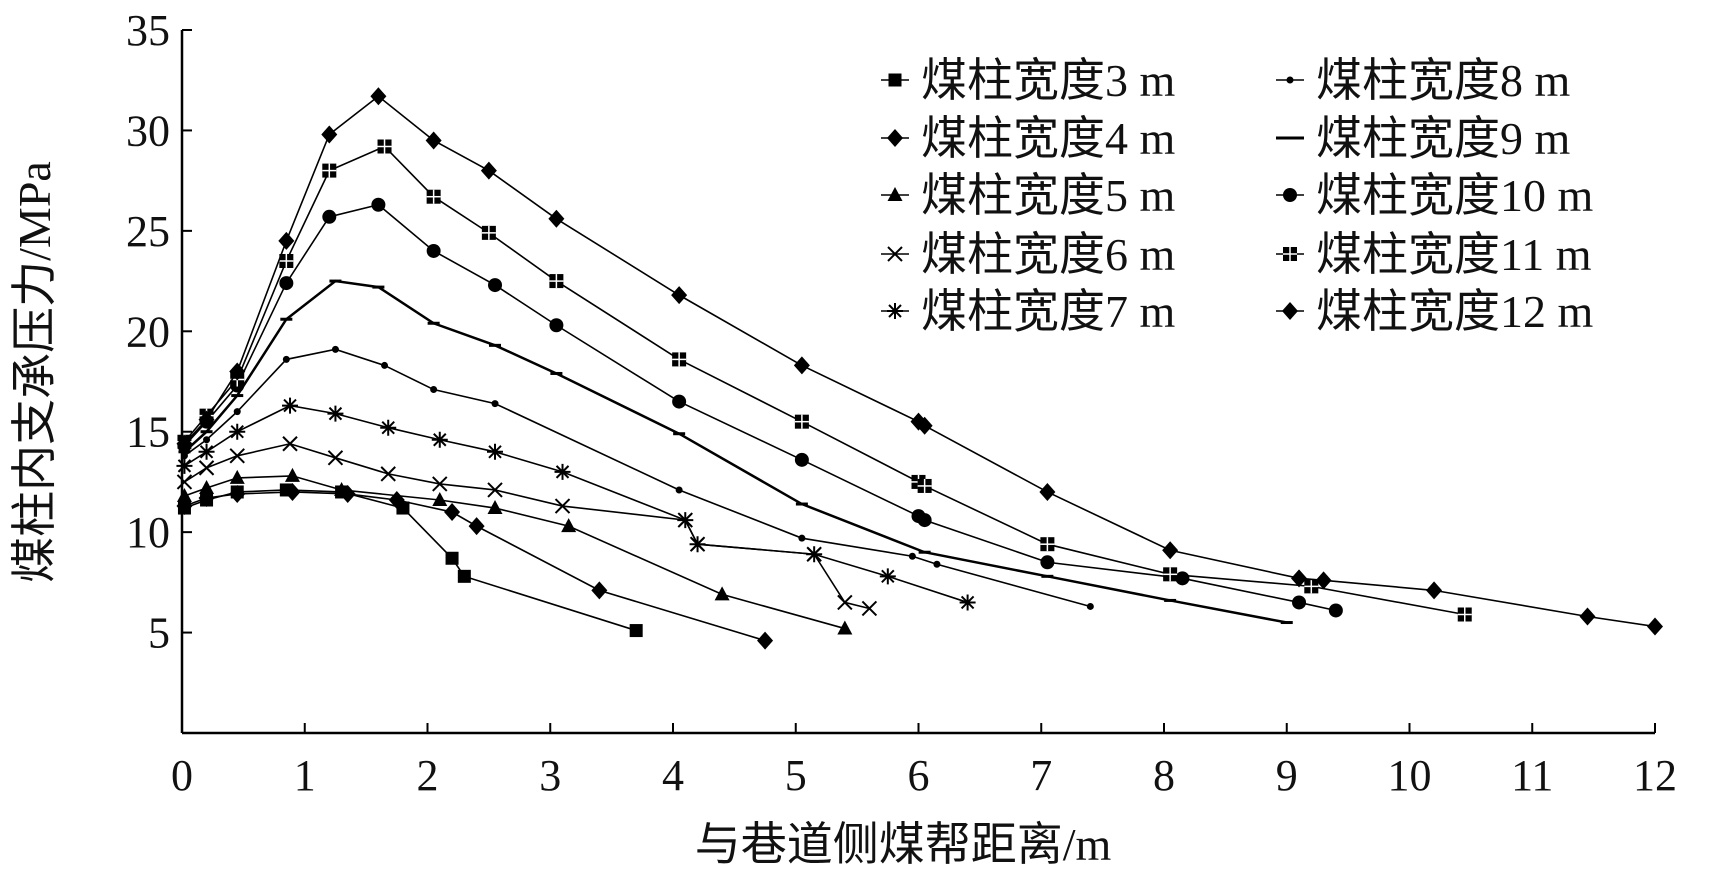 The image size is (1731, 873). Describe the element at coordinates (1048, 80) in the screenshot. I see `legend-label: 煤柱宽度3 m` at that location.